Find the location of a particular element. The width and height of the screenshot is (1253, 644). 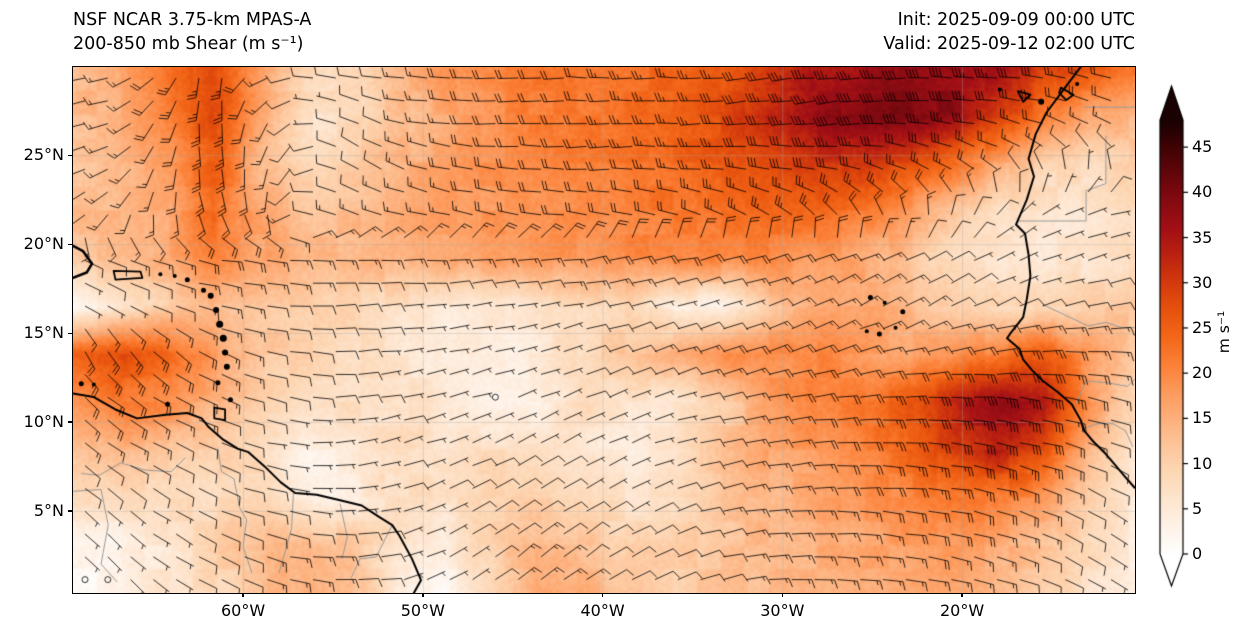

lon-tick-label: 20°W is located at coordinates (962, 610).